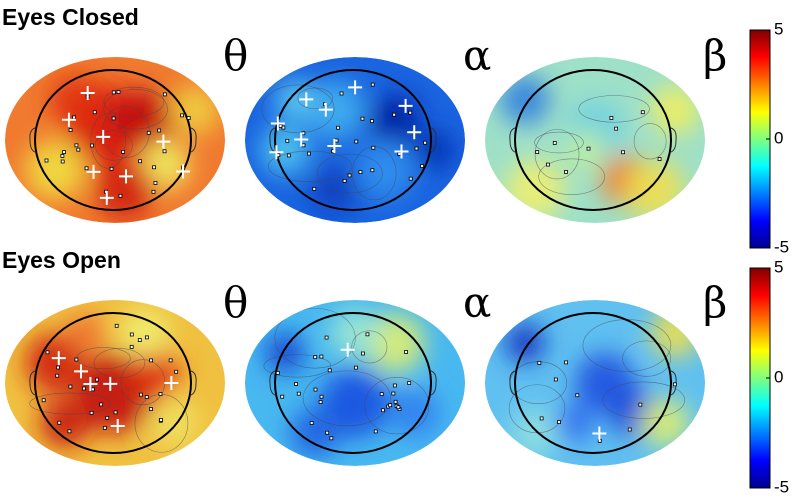  I want to click on topo-map, so click(115, 140).